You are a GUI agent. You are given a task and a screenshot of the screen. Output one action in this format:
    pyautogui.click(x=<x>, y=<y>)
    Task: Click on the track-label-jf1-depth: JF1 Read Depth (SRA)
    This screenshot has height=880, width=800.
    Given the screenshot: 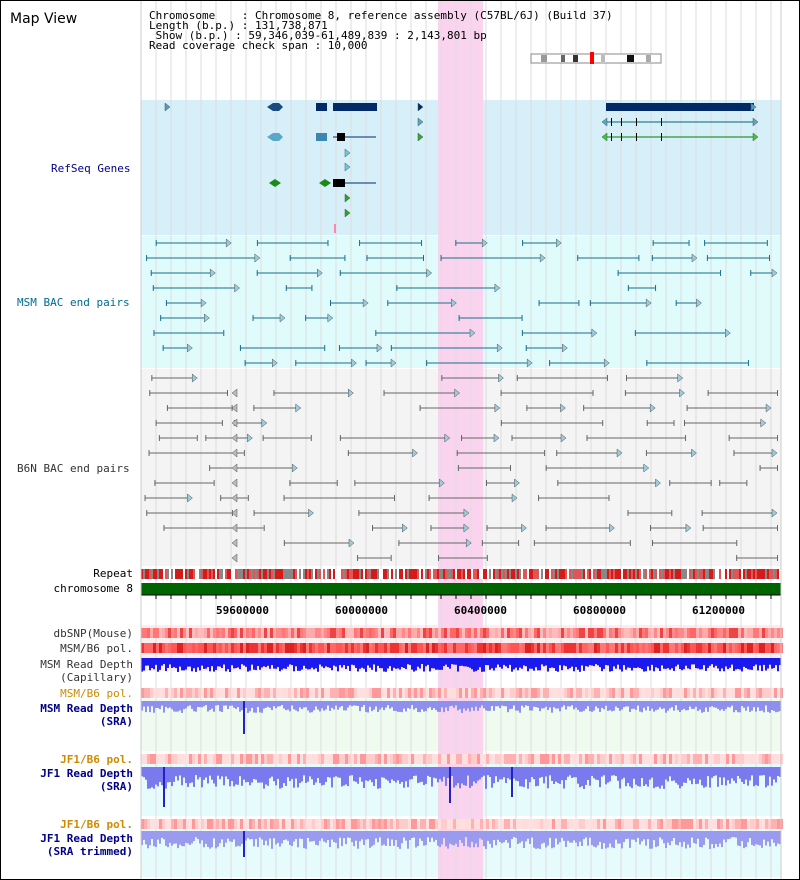 What is the action you would take?
    pyautogui.click(x=86, y=780)
    